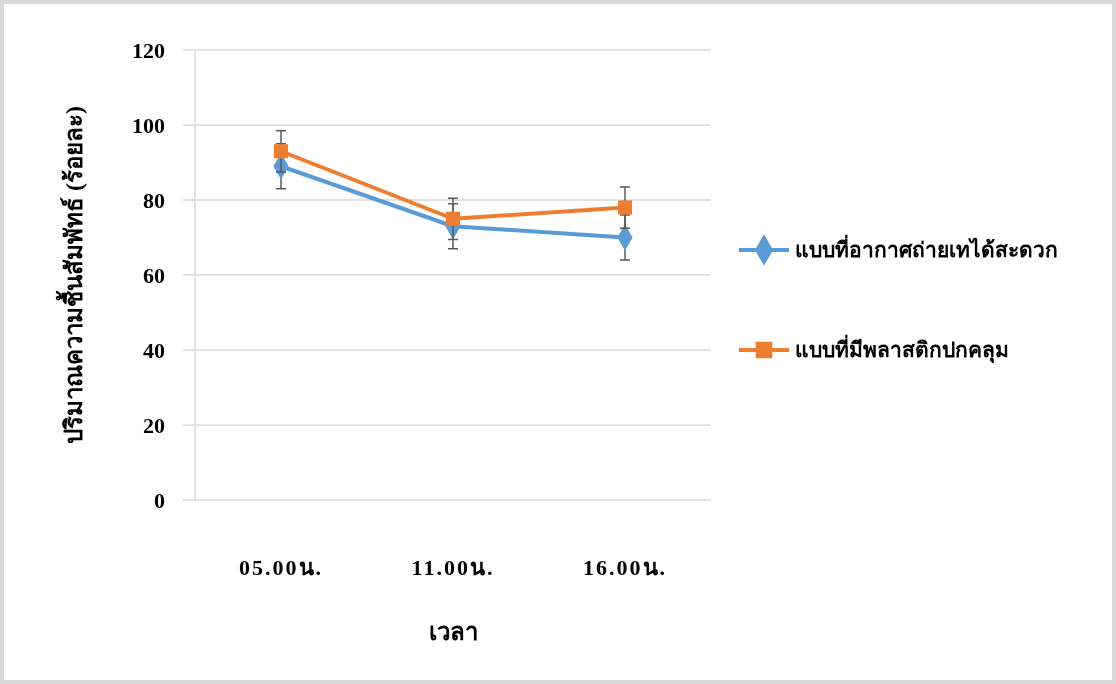 The height and width of the screenshot is (684, 1116). Describe the element at coordinates (902, 349) in the screenshot. I see `legend-label: แบบที่มีพลาสติกปกคลุม` at that location.